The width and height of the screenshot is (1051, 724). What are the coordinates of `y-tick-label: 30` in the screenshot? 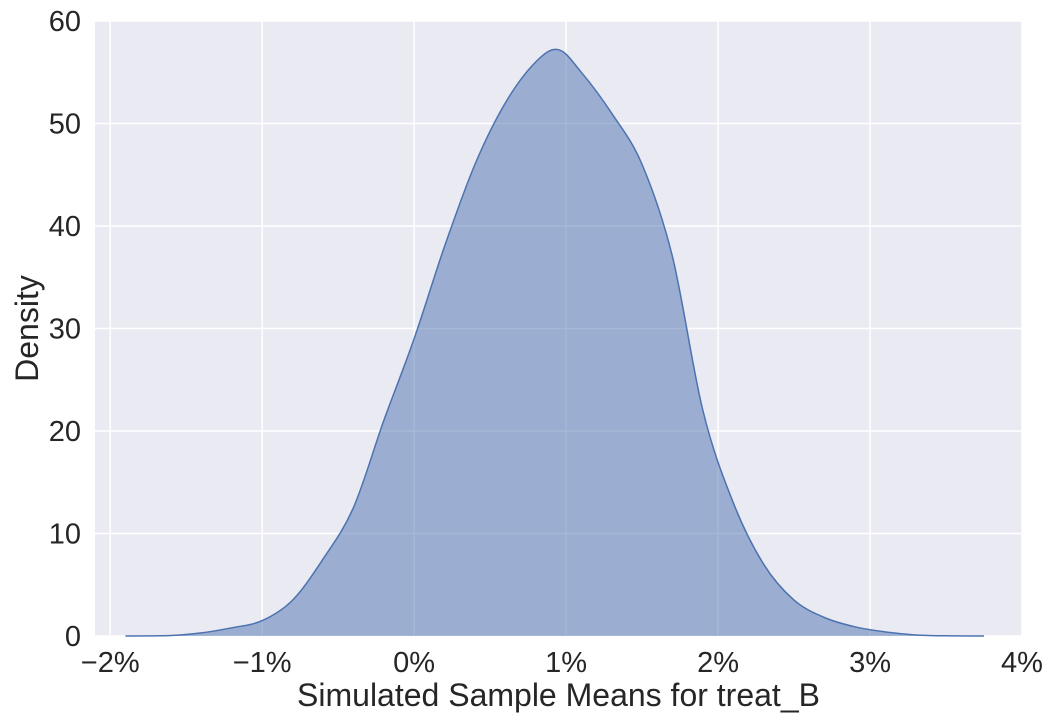 It's located at (65, 330).